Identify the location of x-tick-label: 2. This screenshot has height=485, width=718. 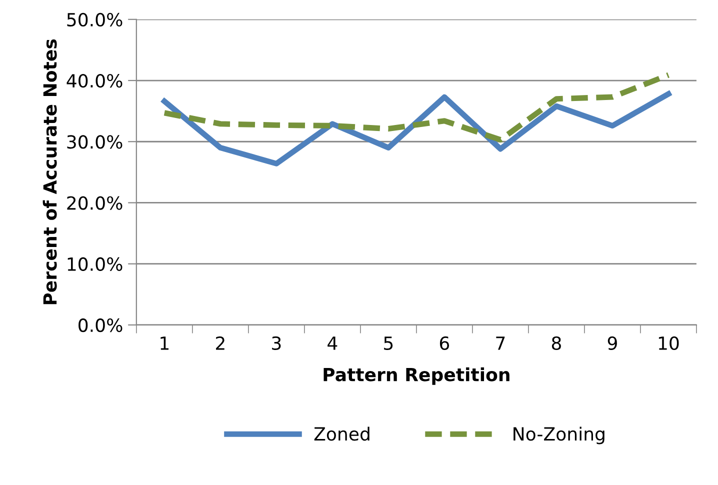
(220, 343).